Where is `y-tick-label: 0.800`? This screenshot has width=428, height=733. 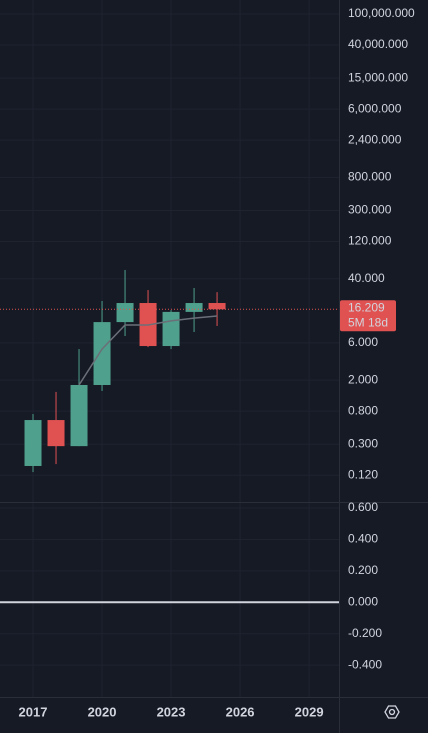
y-tick-label: 0.800 is located at coordinates (363, 410).